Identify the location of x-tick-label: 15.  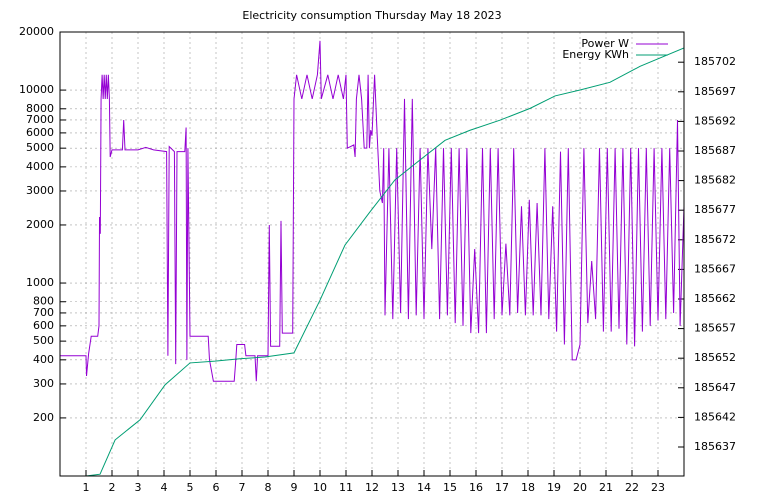
(450, 487).